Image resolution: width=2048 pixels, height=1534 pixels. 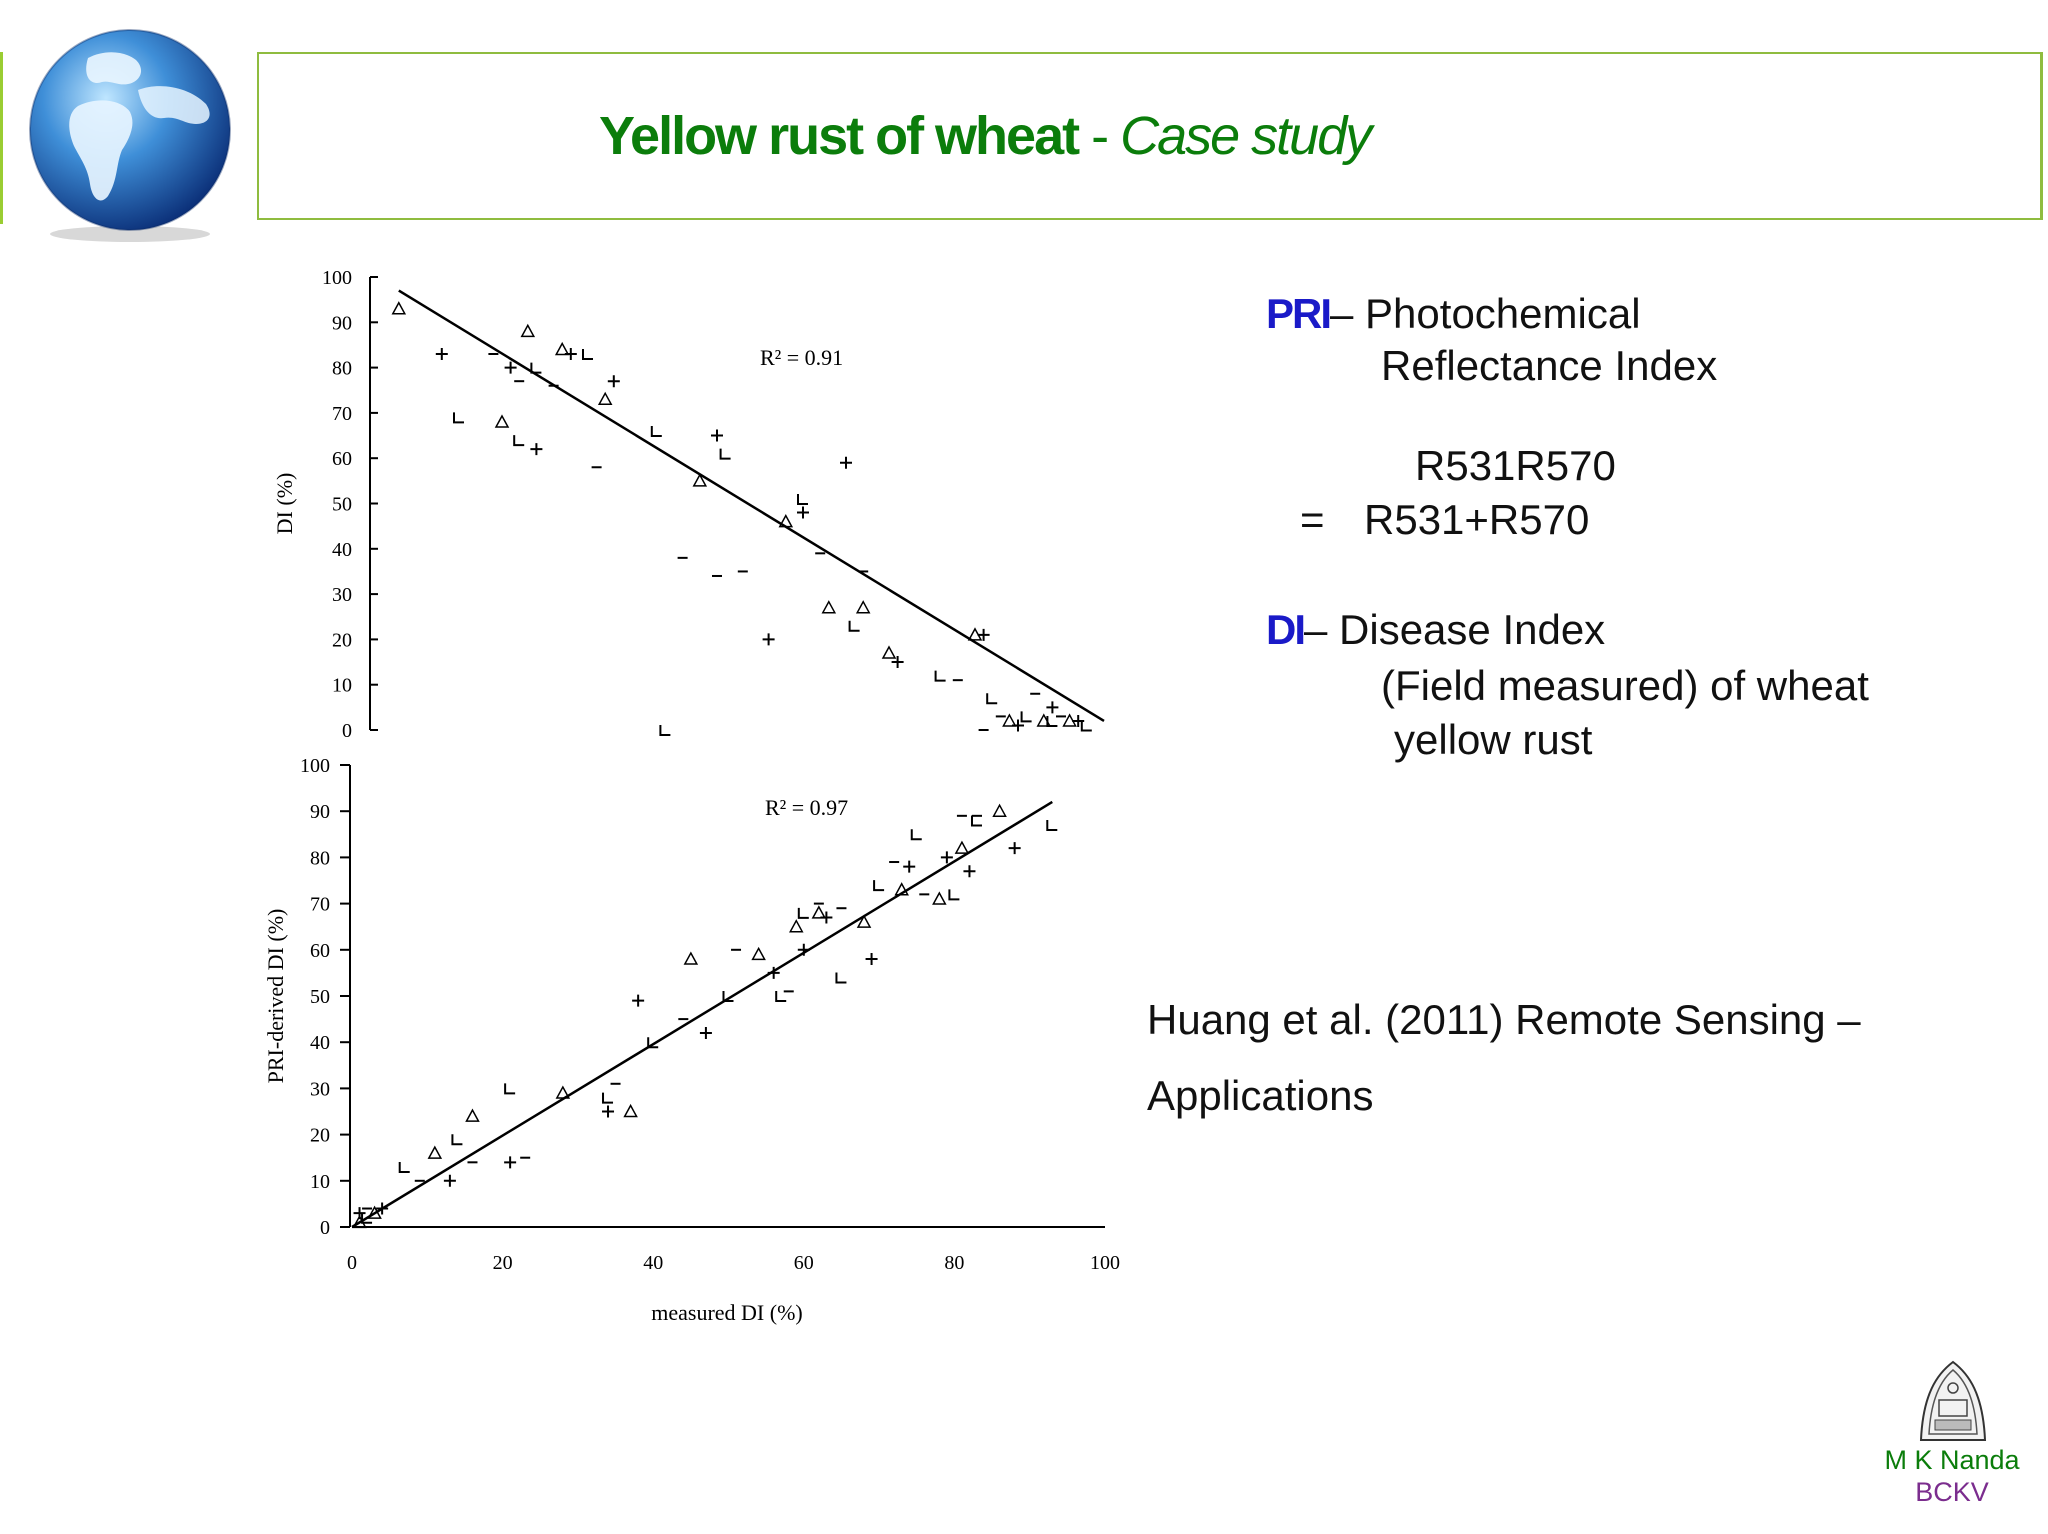 What do you see at coordinates (503, 1263) in the screenshot?
I see `x-tick-label: 20` at bounding box center [503, 1263].